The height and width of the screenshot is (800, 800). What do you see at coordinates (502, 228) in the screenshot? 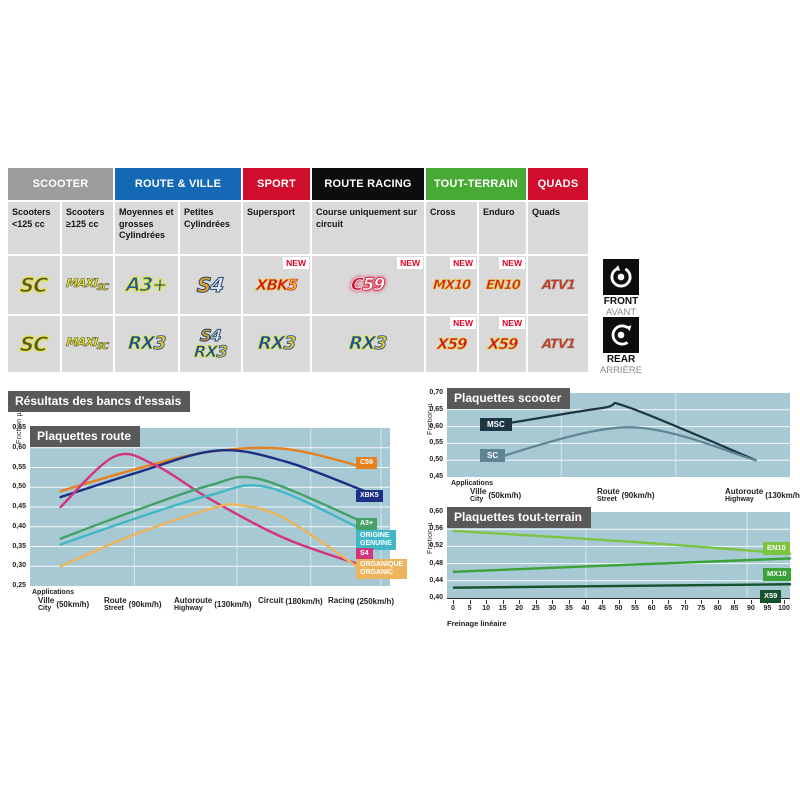
I see `subheader-enduro: Enduro` at bounding box center [502, 228].